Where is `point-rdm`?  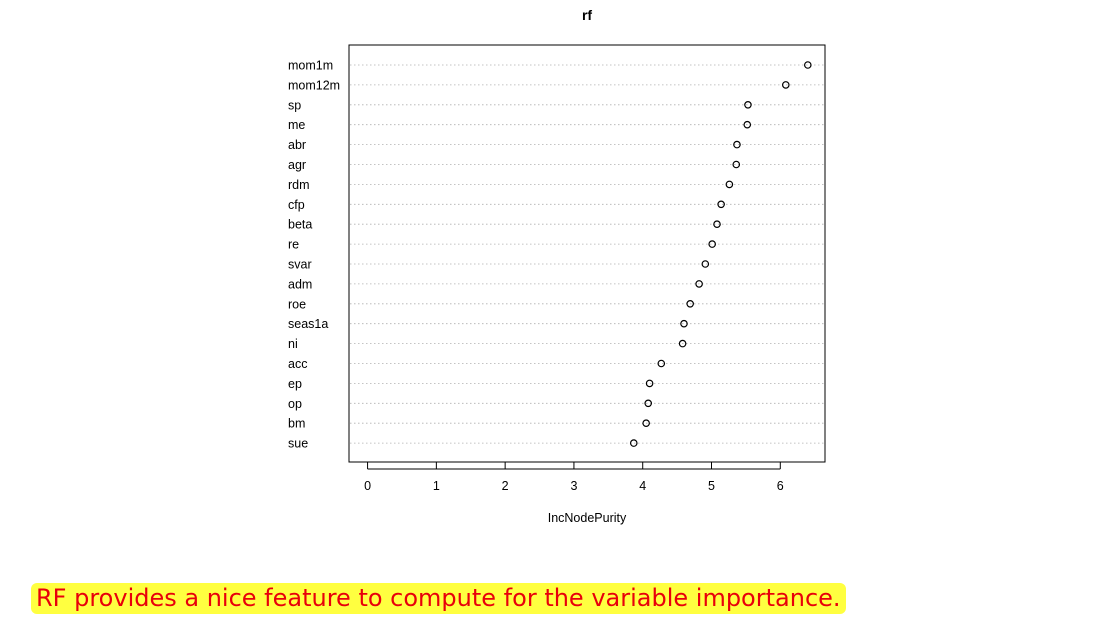
point-rdm is located at coordinates (729, 184).